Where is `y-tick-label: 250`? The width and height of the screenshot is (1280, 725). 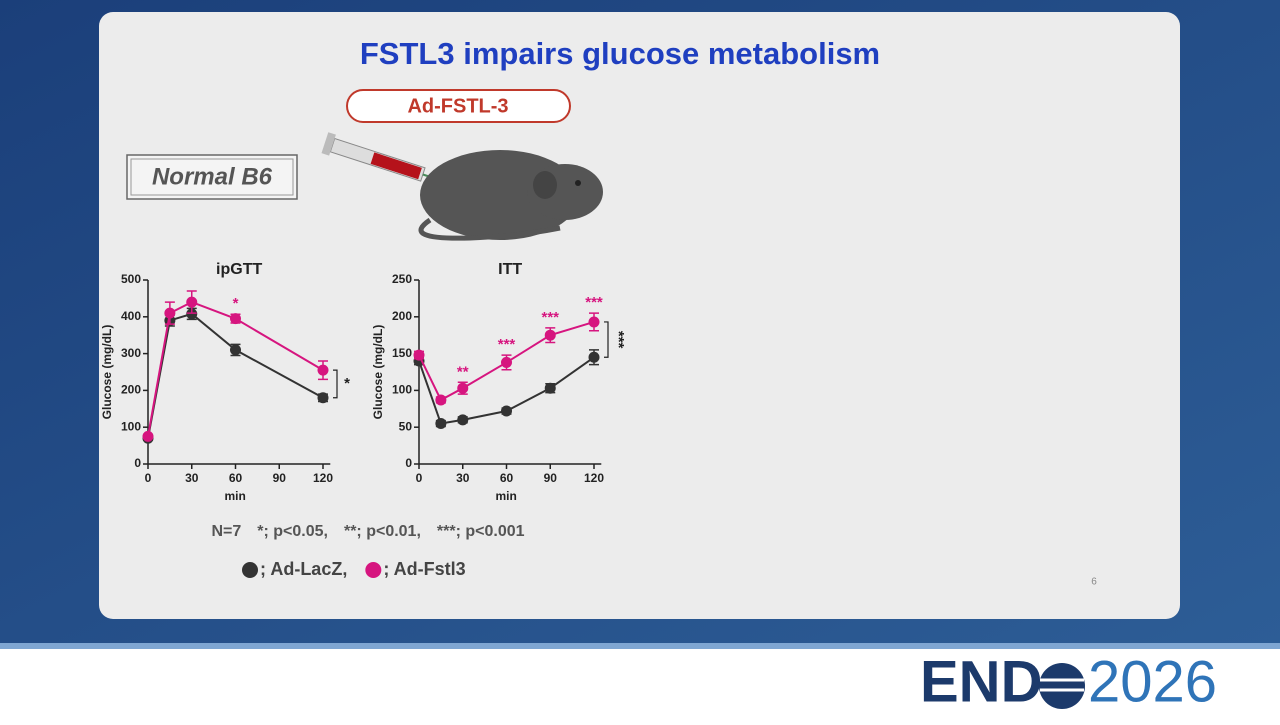
y-tick-label: 250 is located at coordinates (402, 279).